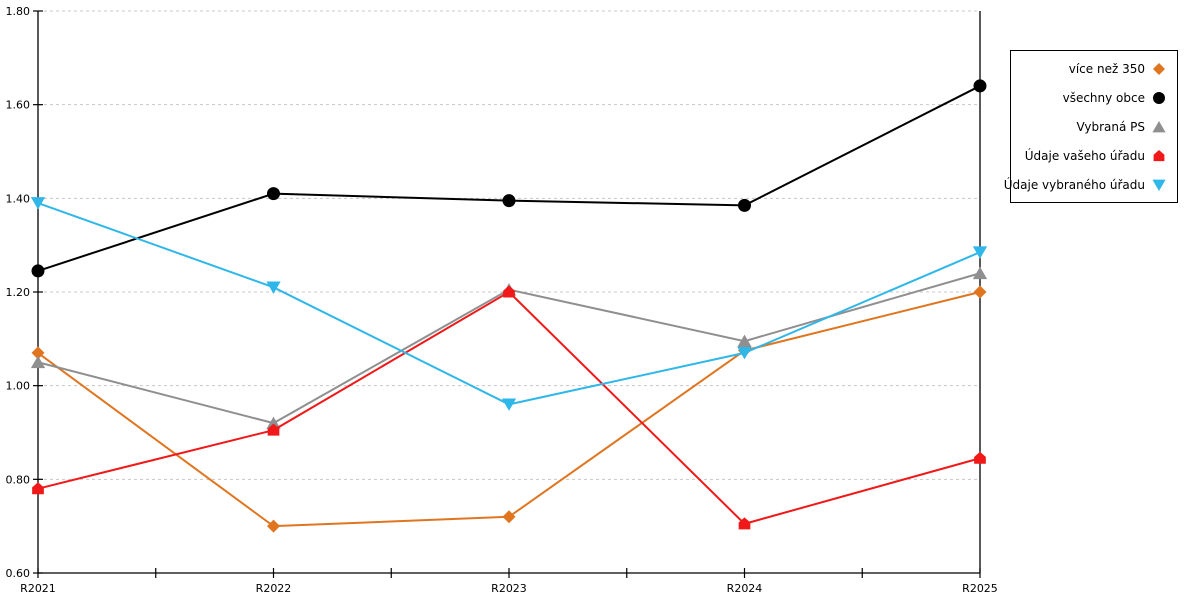  I want to click on legend-item-label: všechny obce, so click(1103, 97).